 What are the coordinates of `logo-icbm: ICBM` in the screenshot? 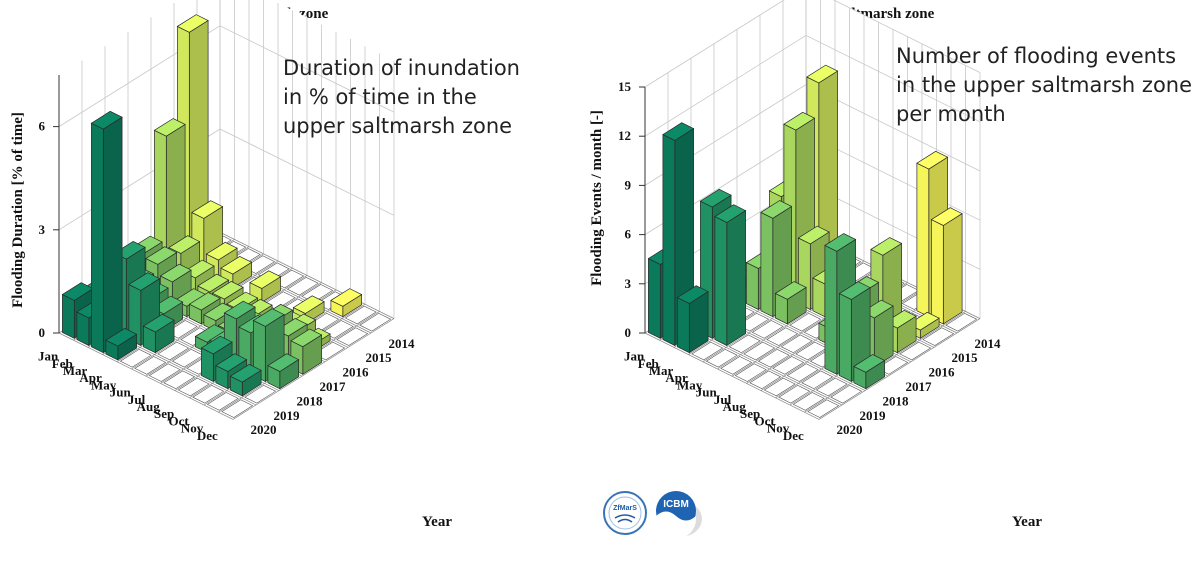 It's located at (679, 515).